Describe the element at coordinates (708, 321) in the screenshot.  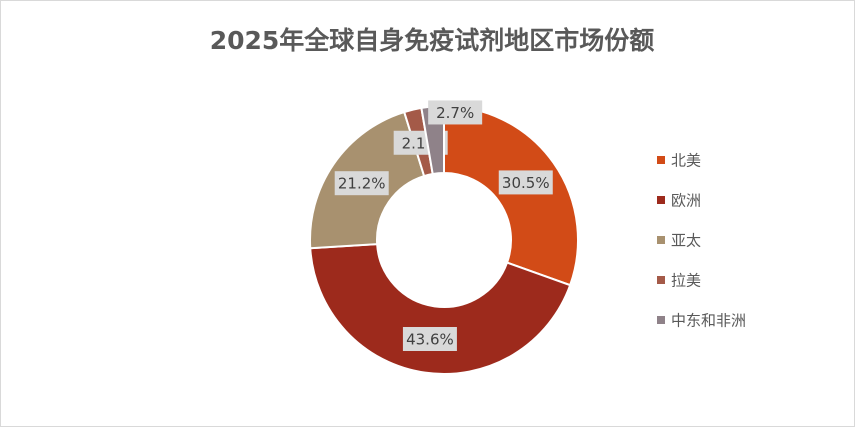
I see `legend-label: 中东和非洲` at that location.